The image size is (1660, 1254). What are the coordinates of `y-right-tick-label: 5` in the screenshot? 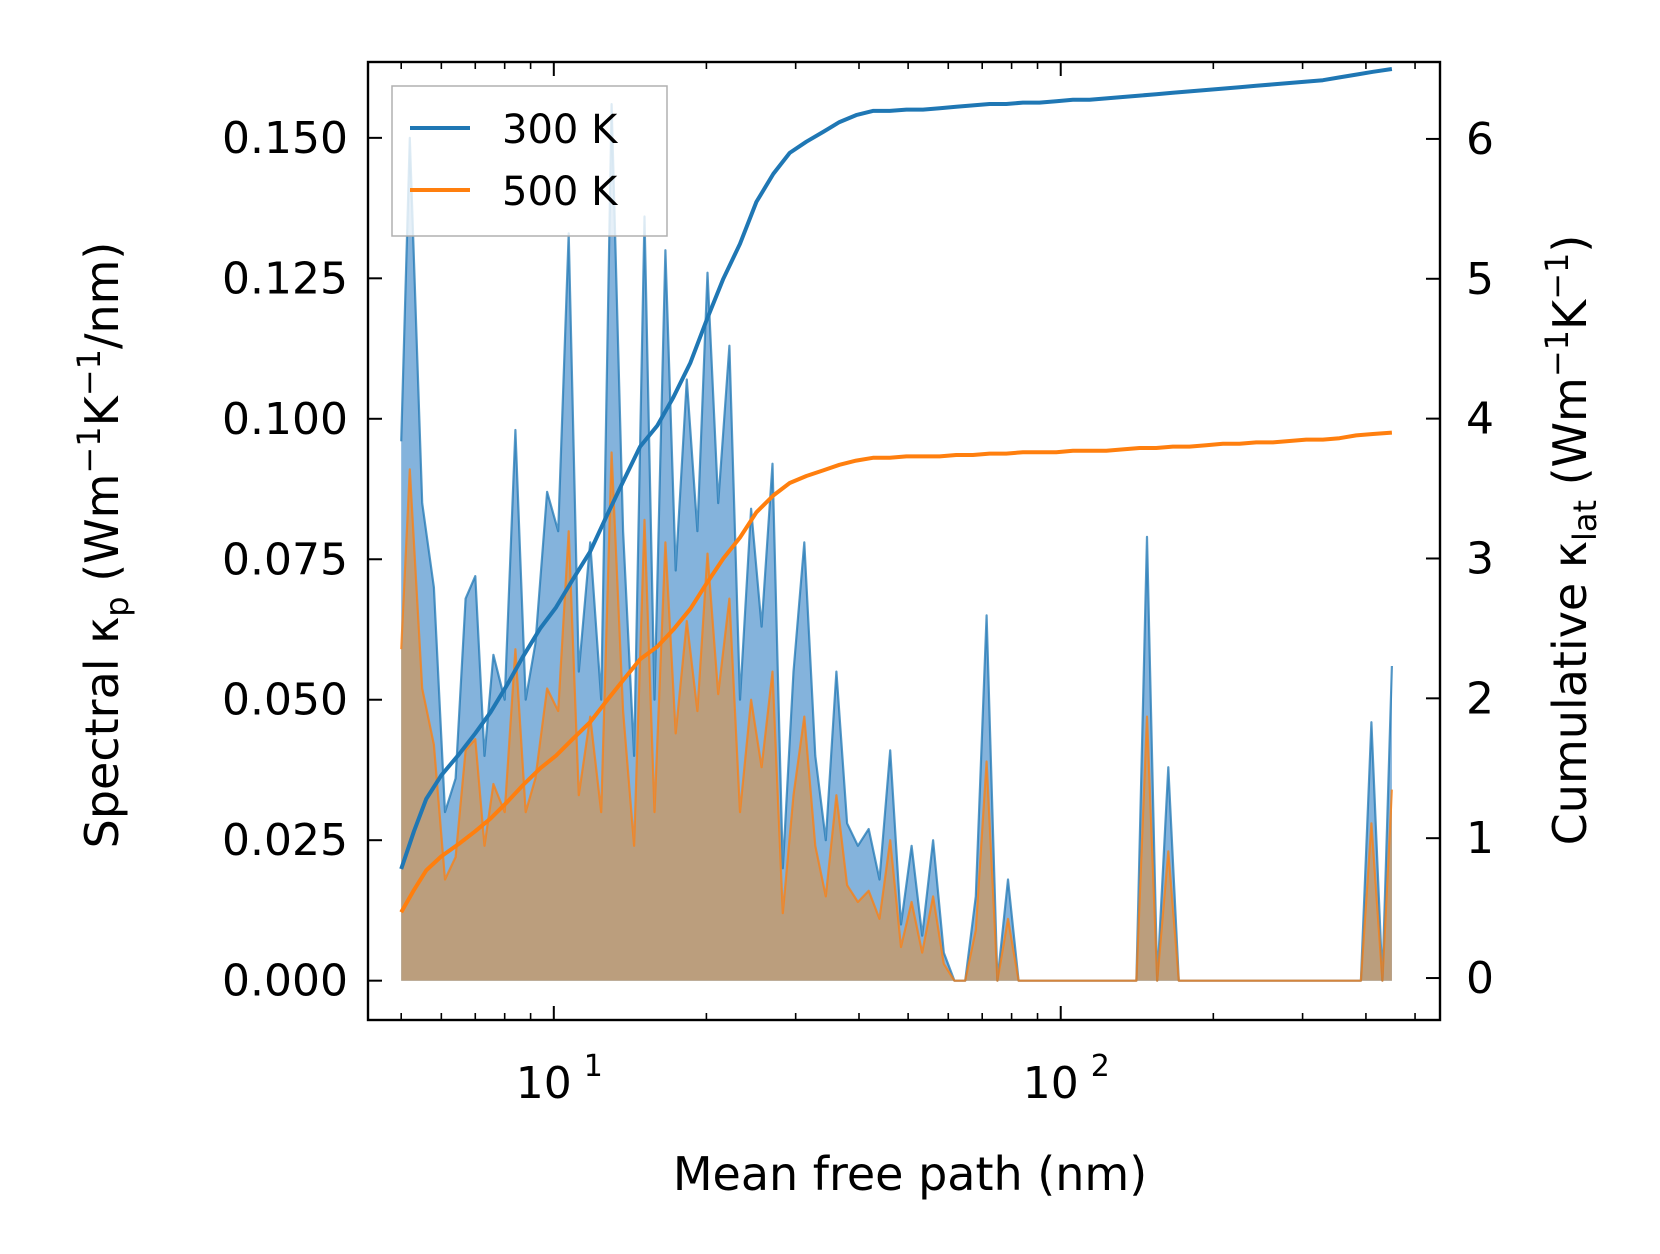 It's located at (1480, 279).